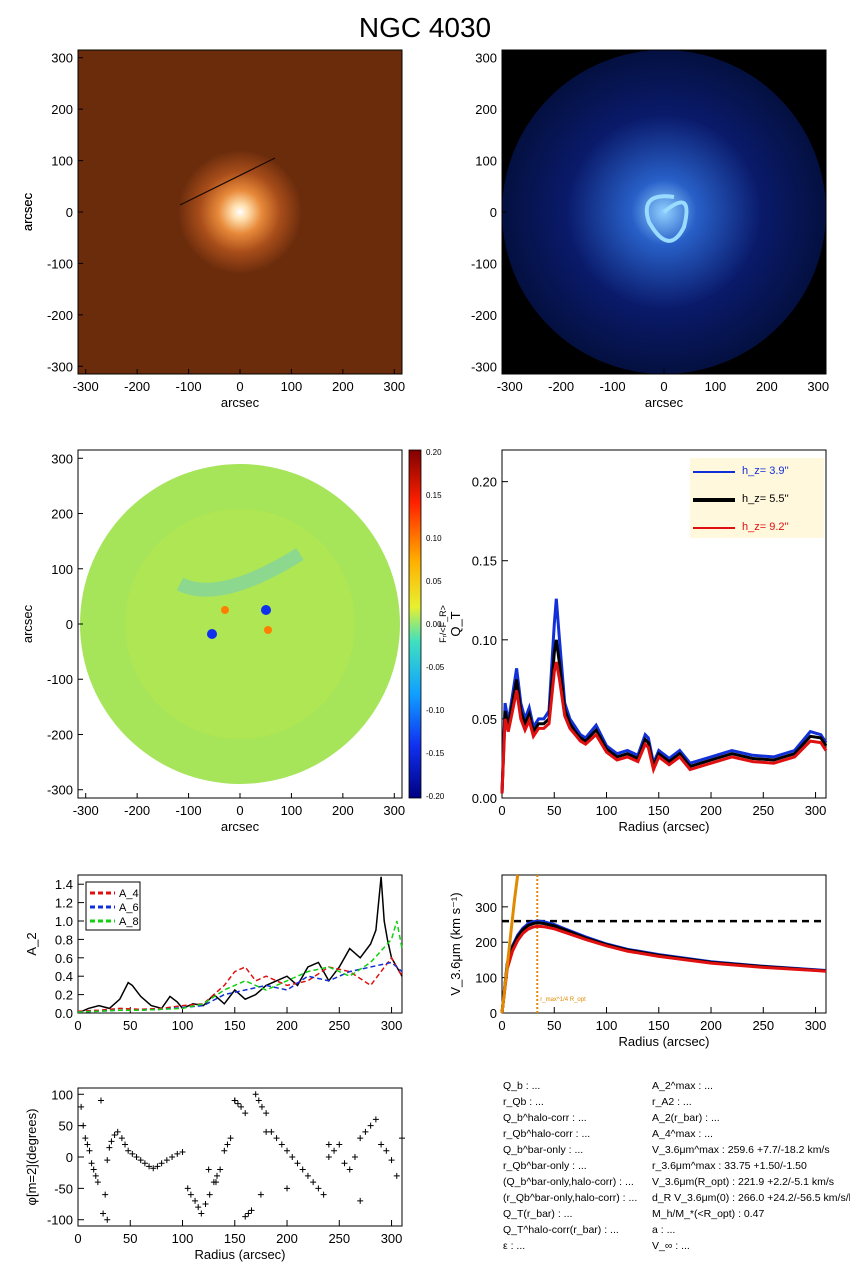  What do you see at coordinates (64, 976) in the screenshot?
I see `y-tick-label: 0.4` at bounding box center [64, 976].